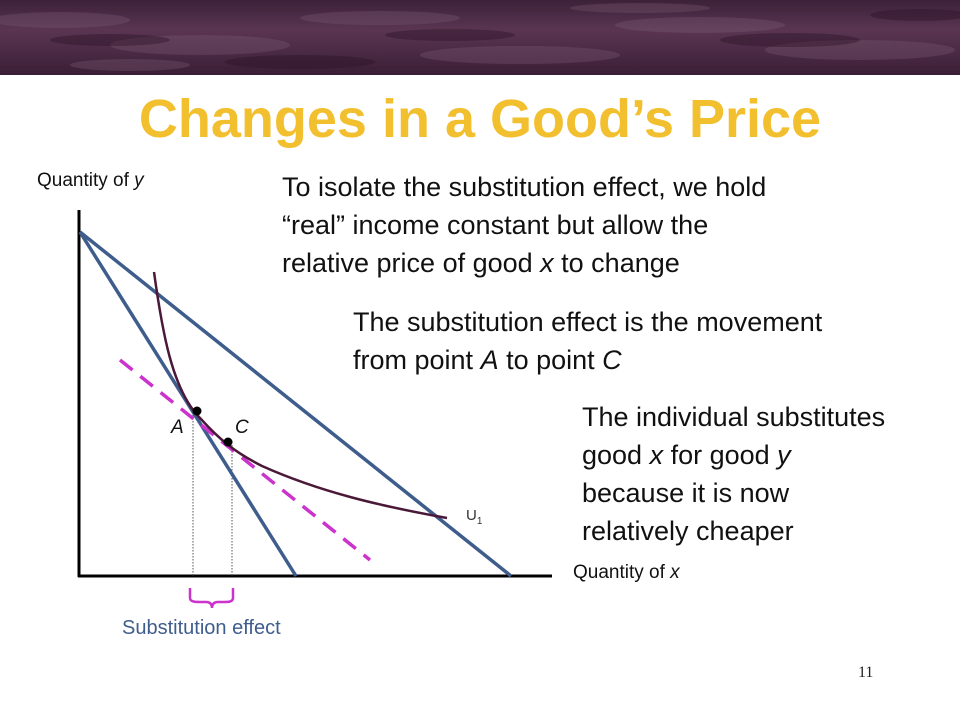  Describe the element at coordinates (588, 322) in the screenshot. I see `text-line: The substitution effect is the movement` at that location.